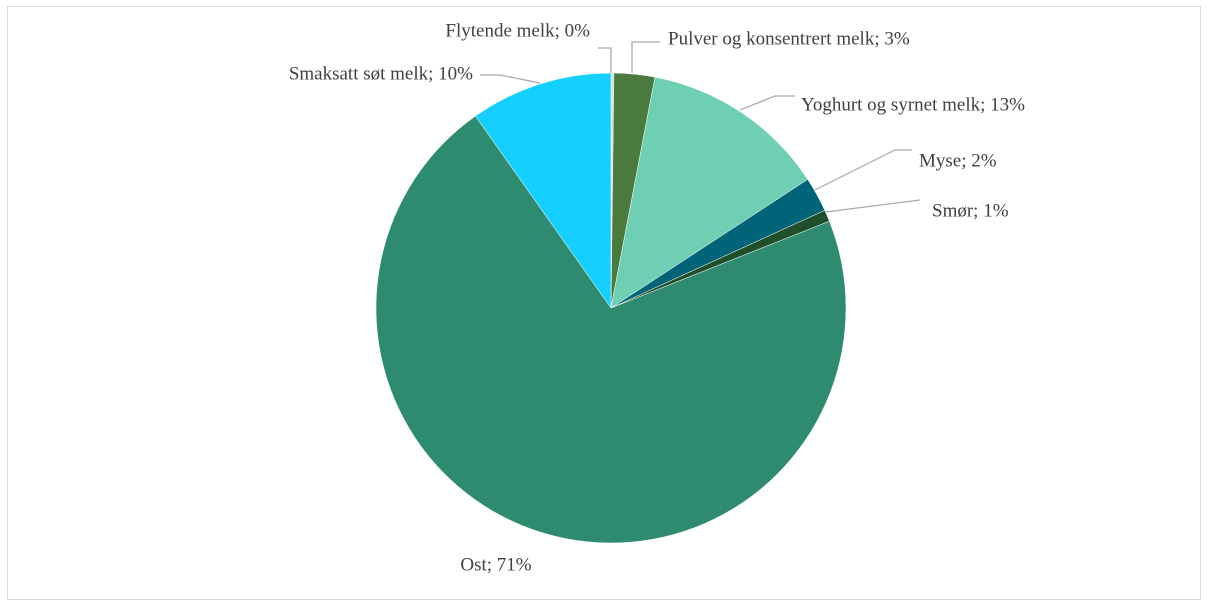  What do you see at coordinates (517, 30) in the screenshot?
I see `data-label: Flytende melk; 0%` at bounding box center [517, 30].